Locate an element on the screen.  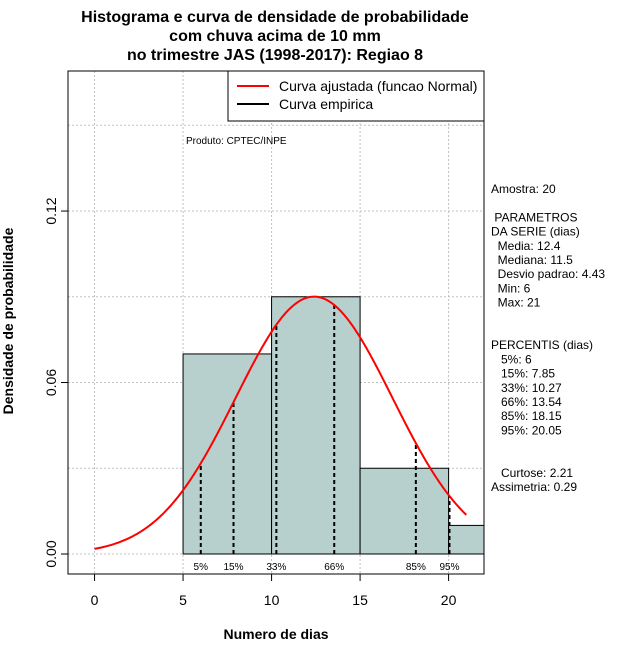
percentile-lines is located at coordinates (325, 429).